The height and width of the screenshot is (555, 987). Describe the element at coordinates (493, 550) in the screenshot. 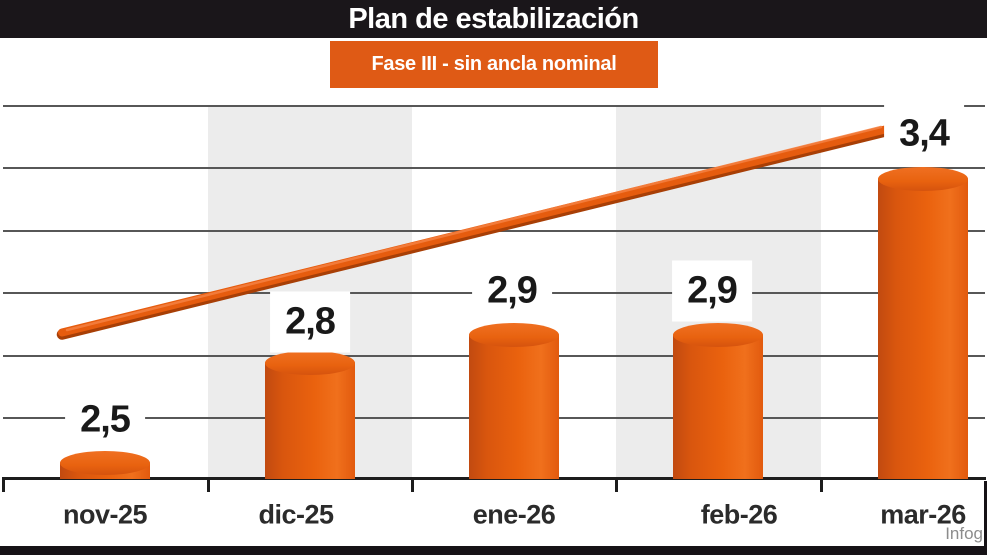

I see `bottom-frame-strip` at that location.